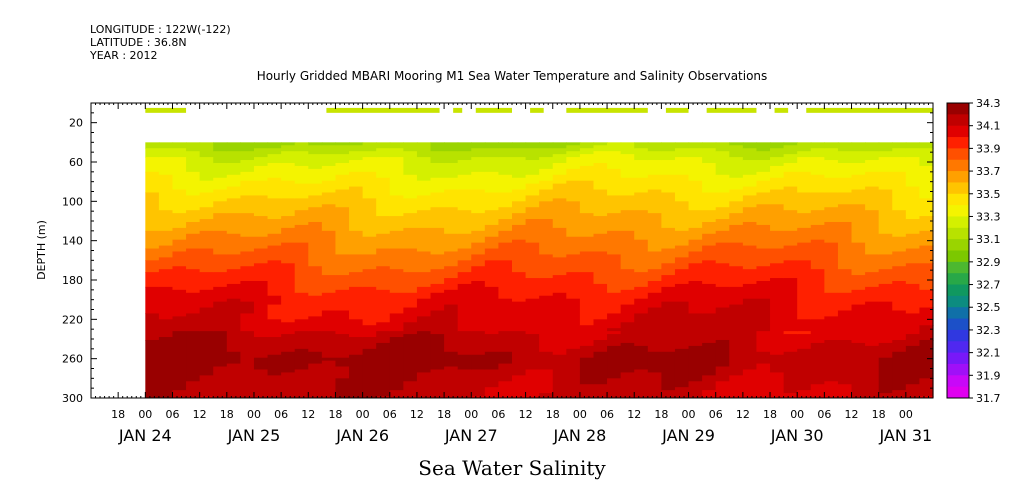 The width and height of the screenshot is (1009, 504). Describe the element at coordinates (526, 414) in the screenshot. I see `x-hour-label: 12` at that location.